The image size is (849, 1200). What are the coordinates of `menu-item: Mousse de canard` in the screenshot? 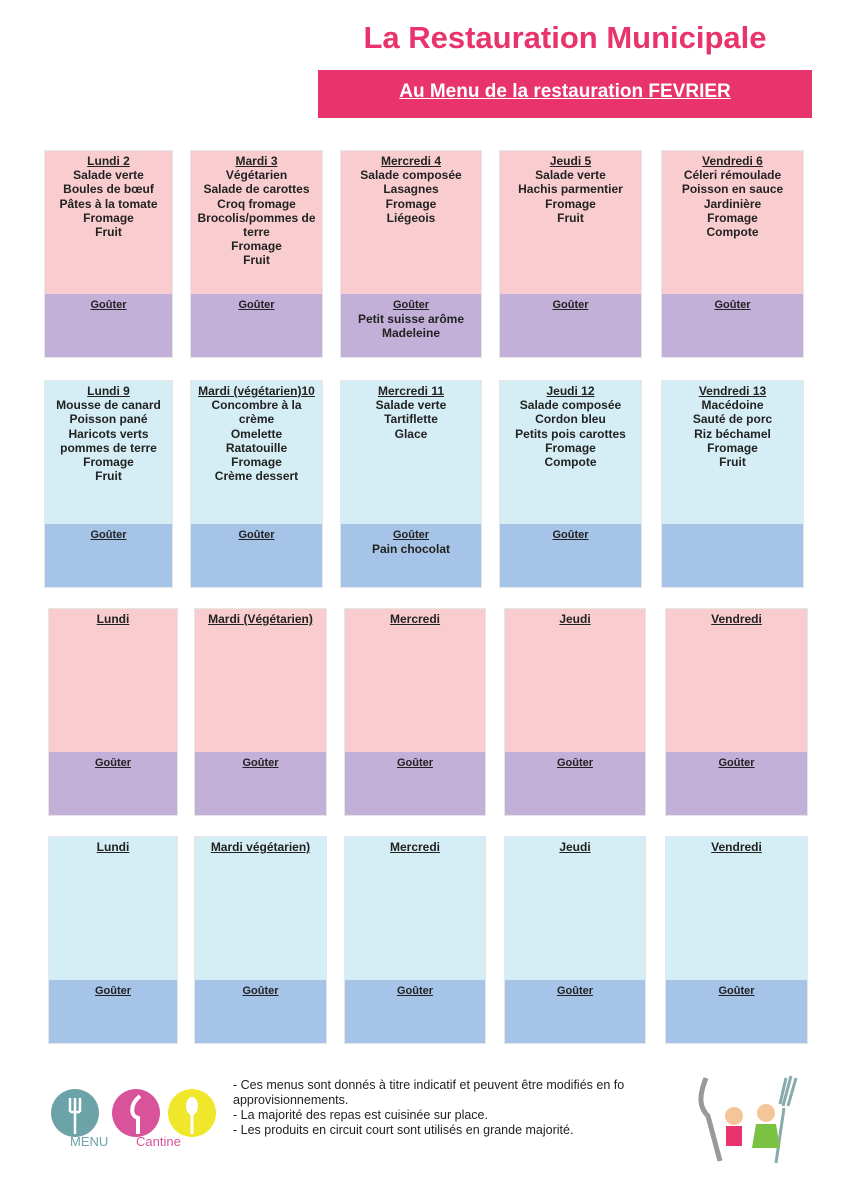 It's located at (108, 405).